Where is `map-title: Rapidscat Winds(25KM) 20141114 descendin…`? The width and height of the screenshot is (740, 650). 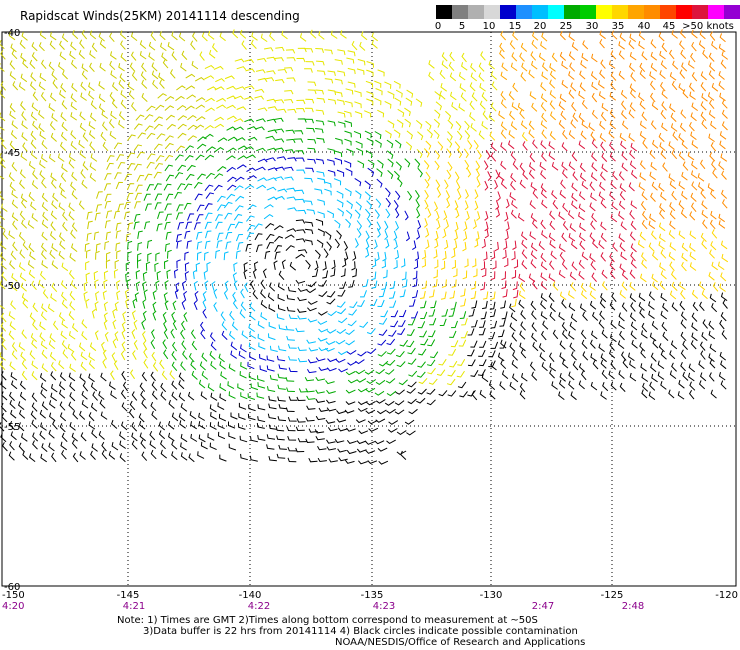 map-title: Rapidscat Winds(25KM) 20141114 descendin… is located at coordinates (160, 16).